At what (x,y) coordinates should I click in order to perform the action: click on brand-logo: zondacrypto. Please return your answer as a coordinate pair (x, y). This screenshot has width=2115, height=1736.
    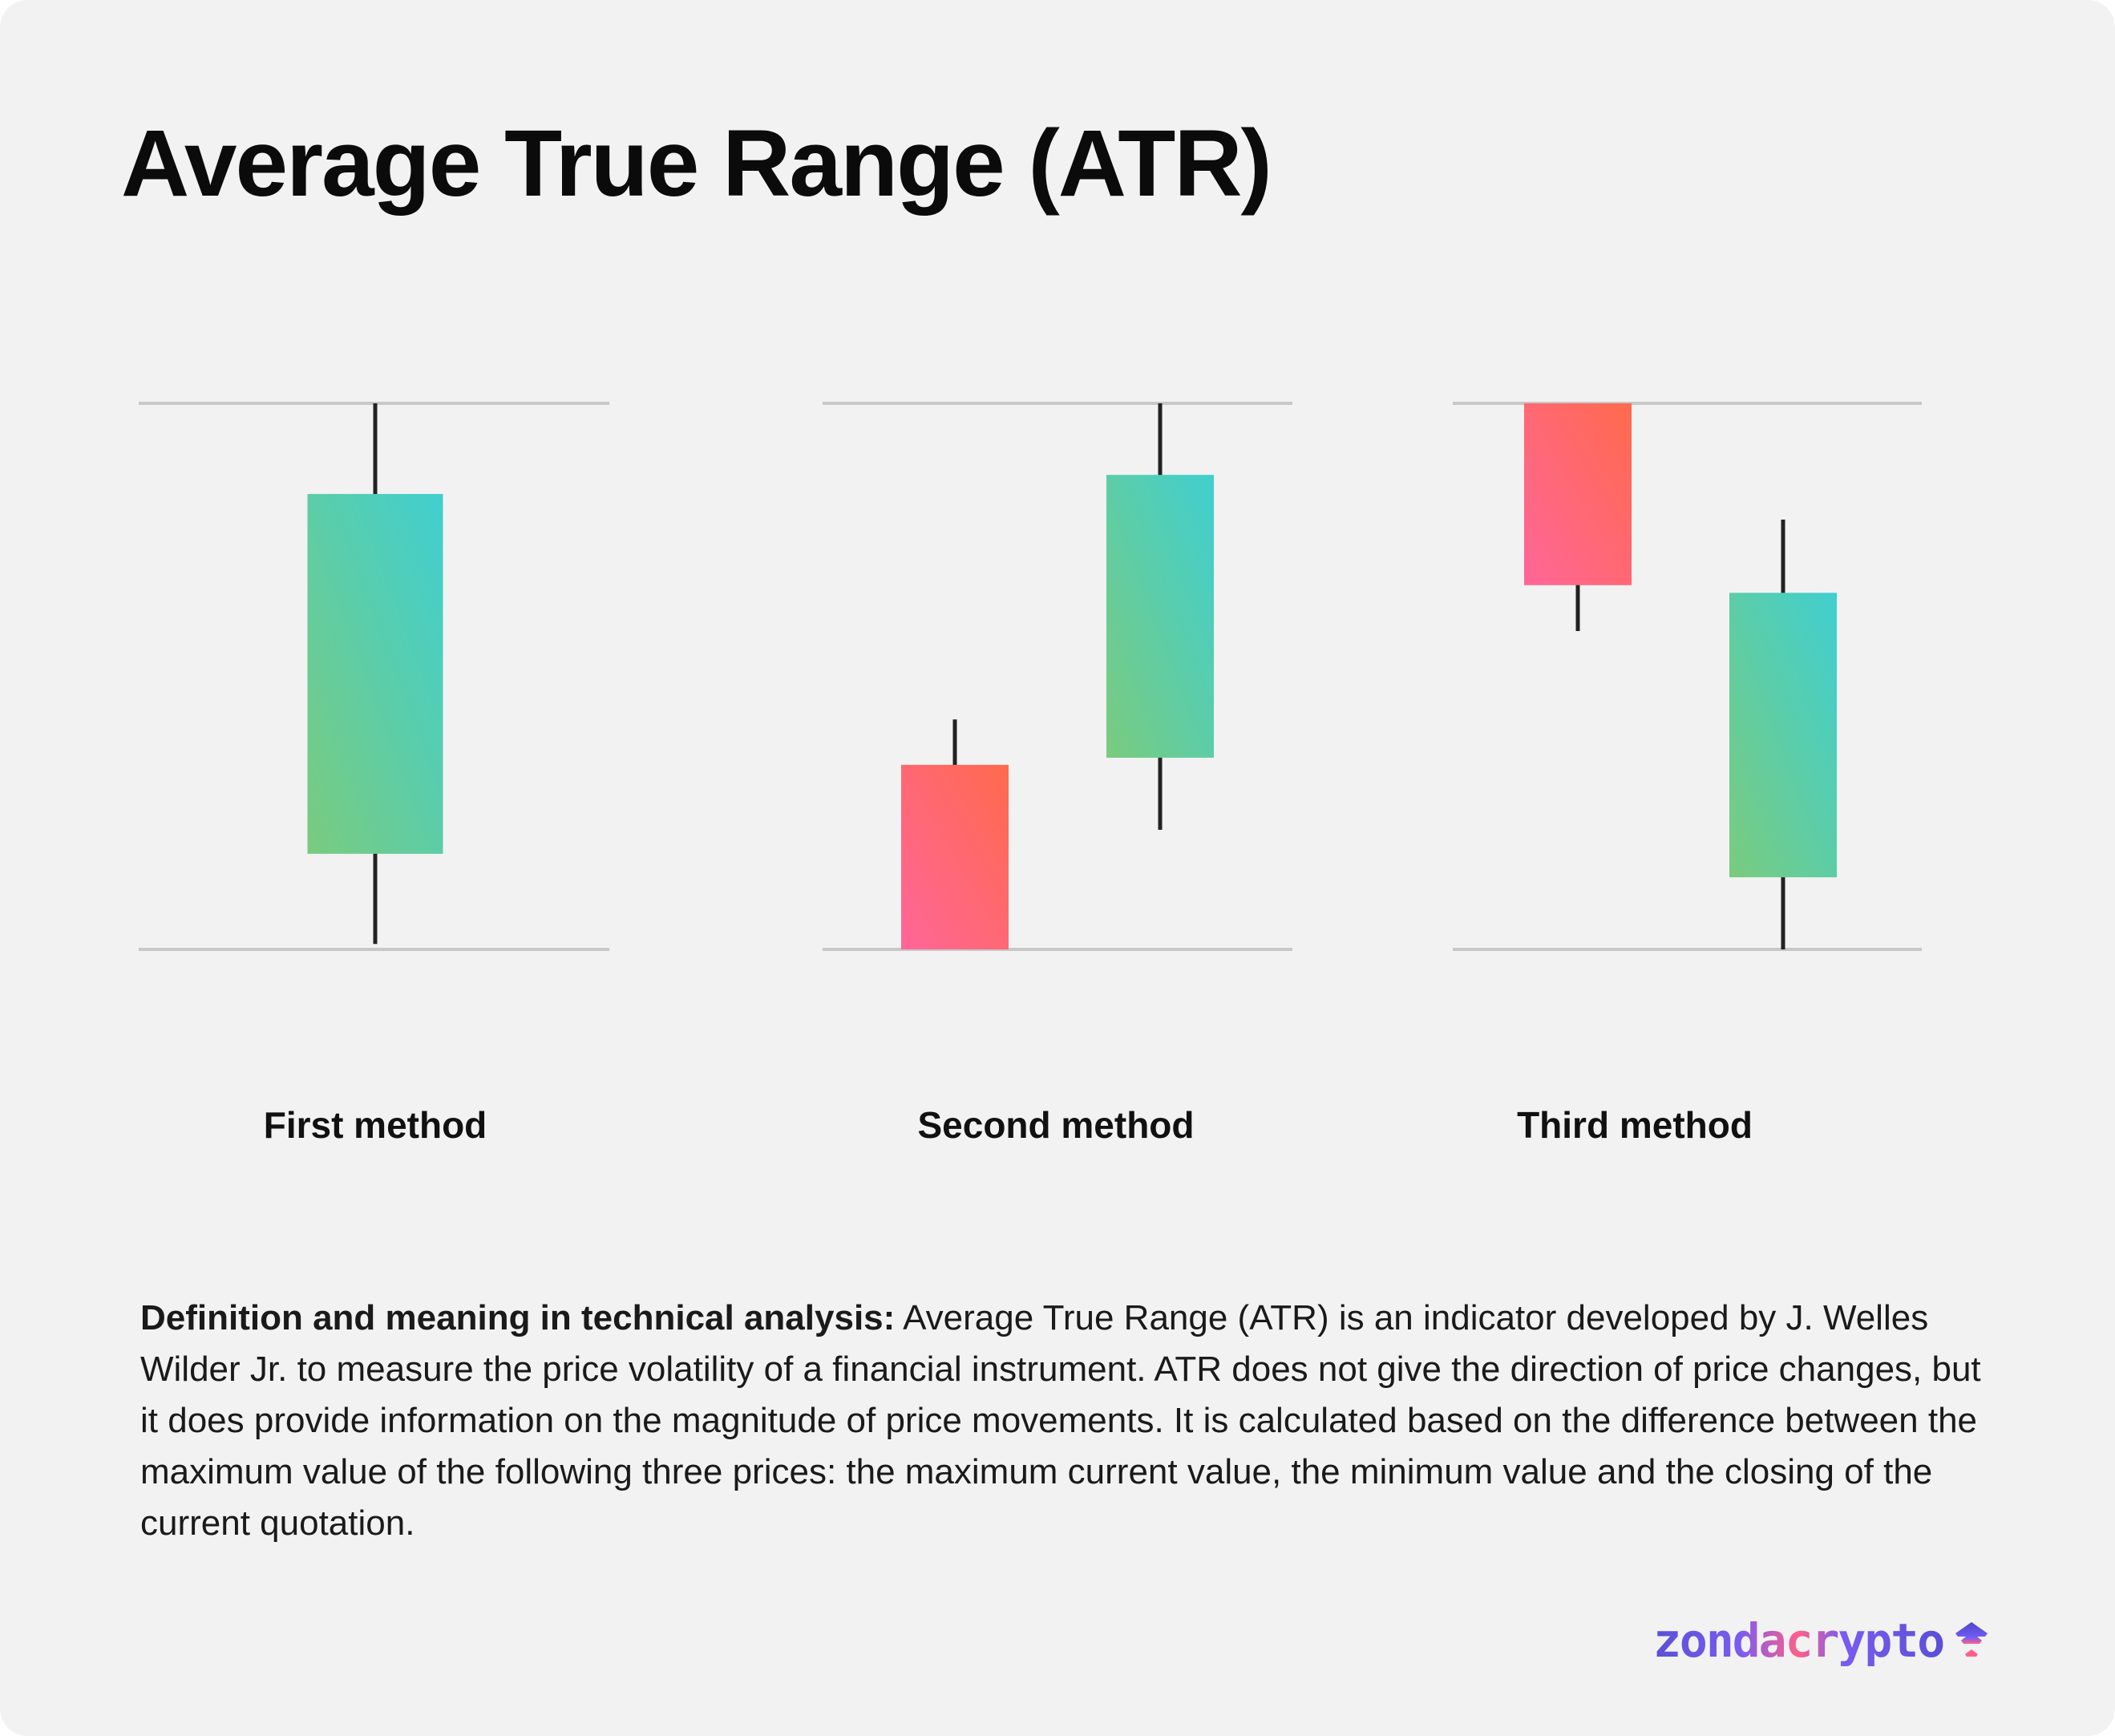
    Looking at the image, I should click on (1821, 1640).